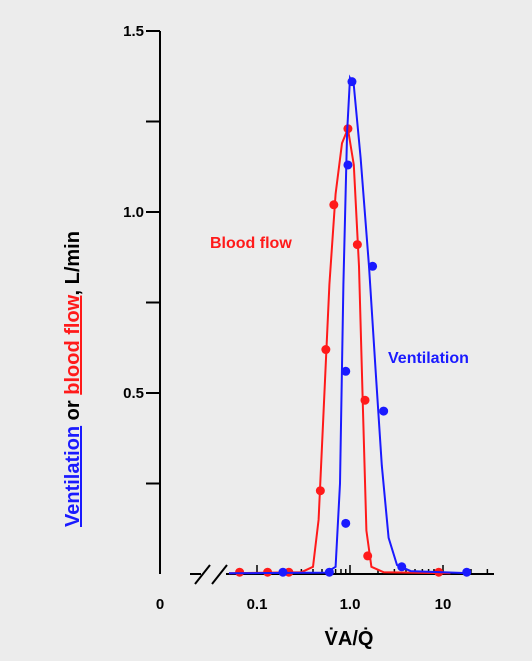 The image size is (532, 661). What do you see at coordinates (133, 212) in the screenshot?
I see `y-tick-label: 1.0` at bounding box center [133, 212].